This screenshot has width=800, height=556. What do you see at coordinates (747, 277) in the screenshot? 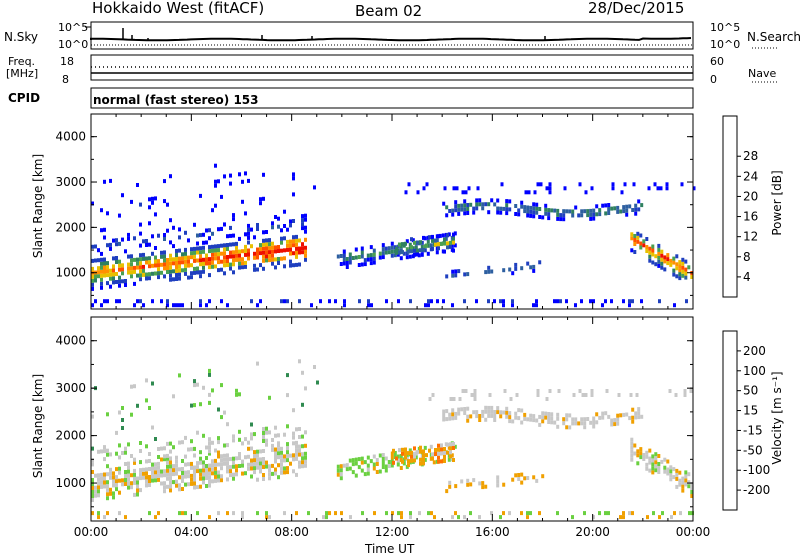
I see `colorbar-tick-label: 4` at bounding box center [747, 277].